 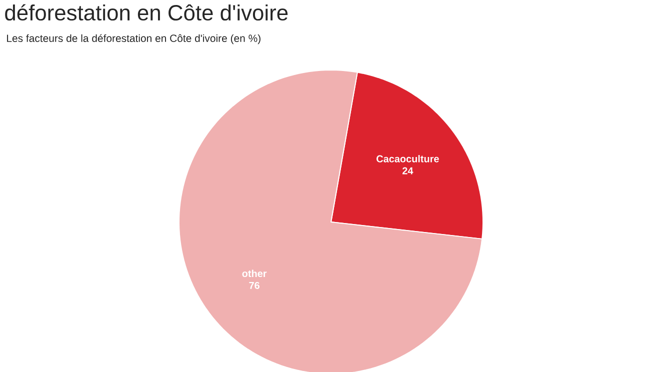 What do you see at coordinates (146, 12) in the screenshot?
I see `chart-title: déforestation en Côte d'ivoire` at bounding box center [146, 12].